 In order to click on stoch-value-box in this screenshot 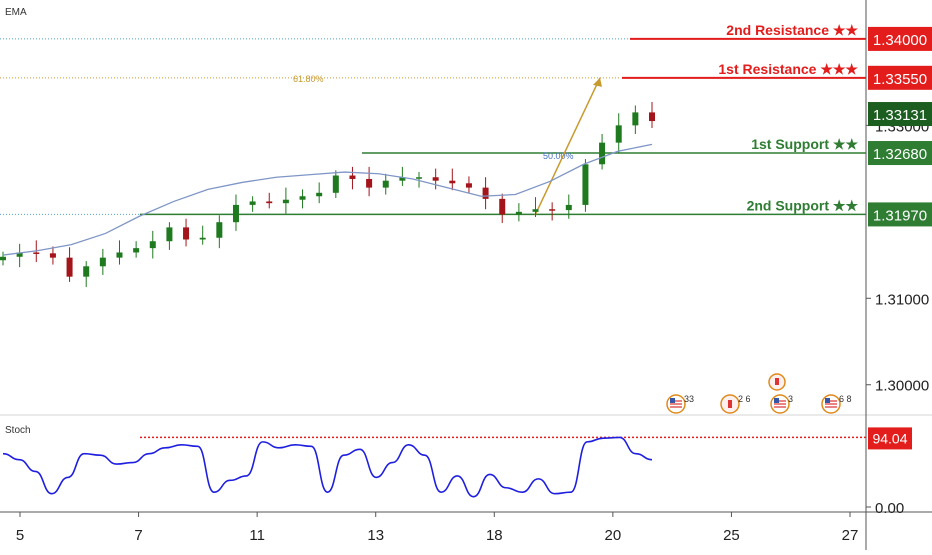, I will do `click(890, 438)`.